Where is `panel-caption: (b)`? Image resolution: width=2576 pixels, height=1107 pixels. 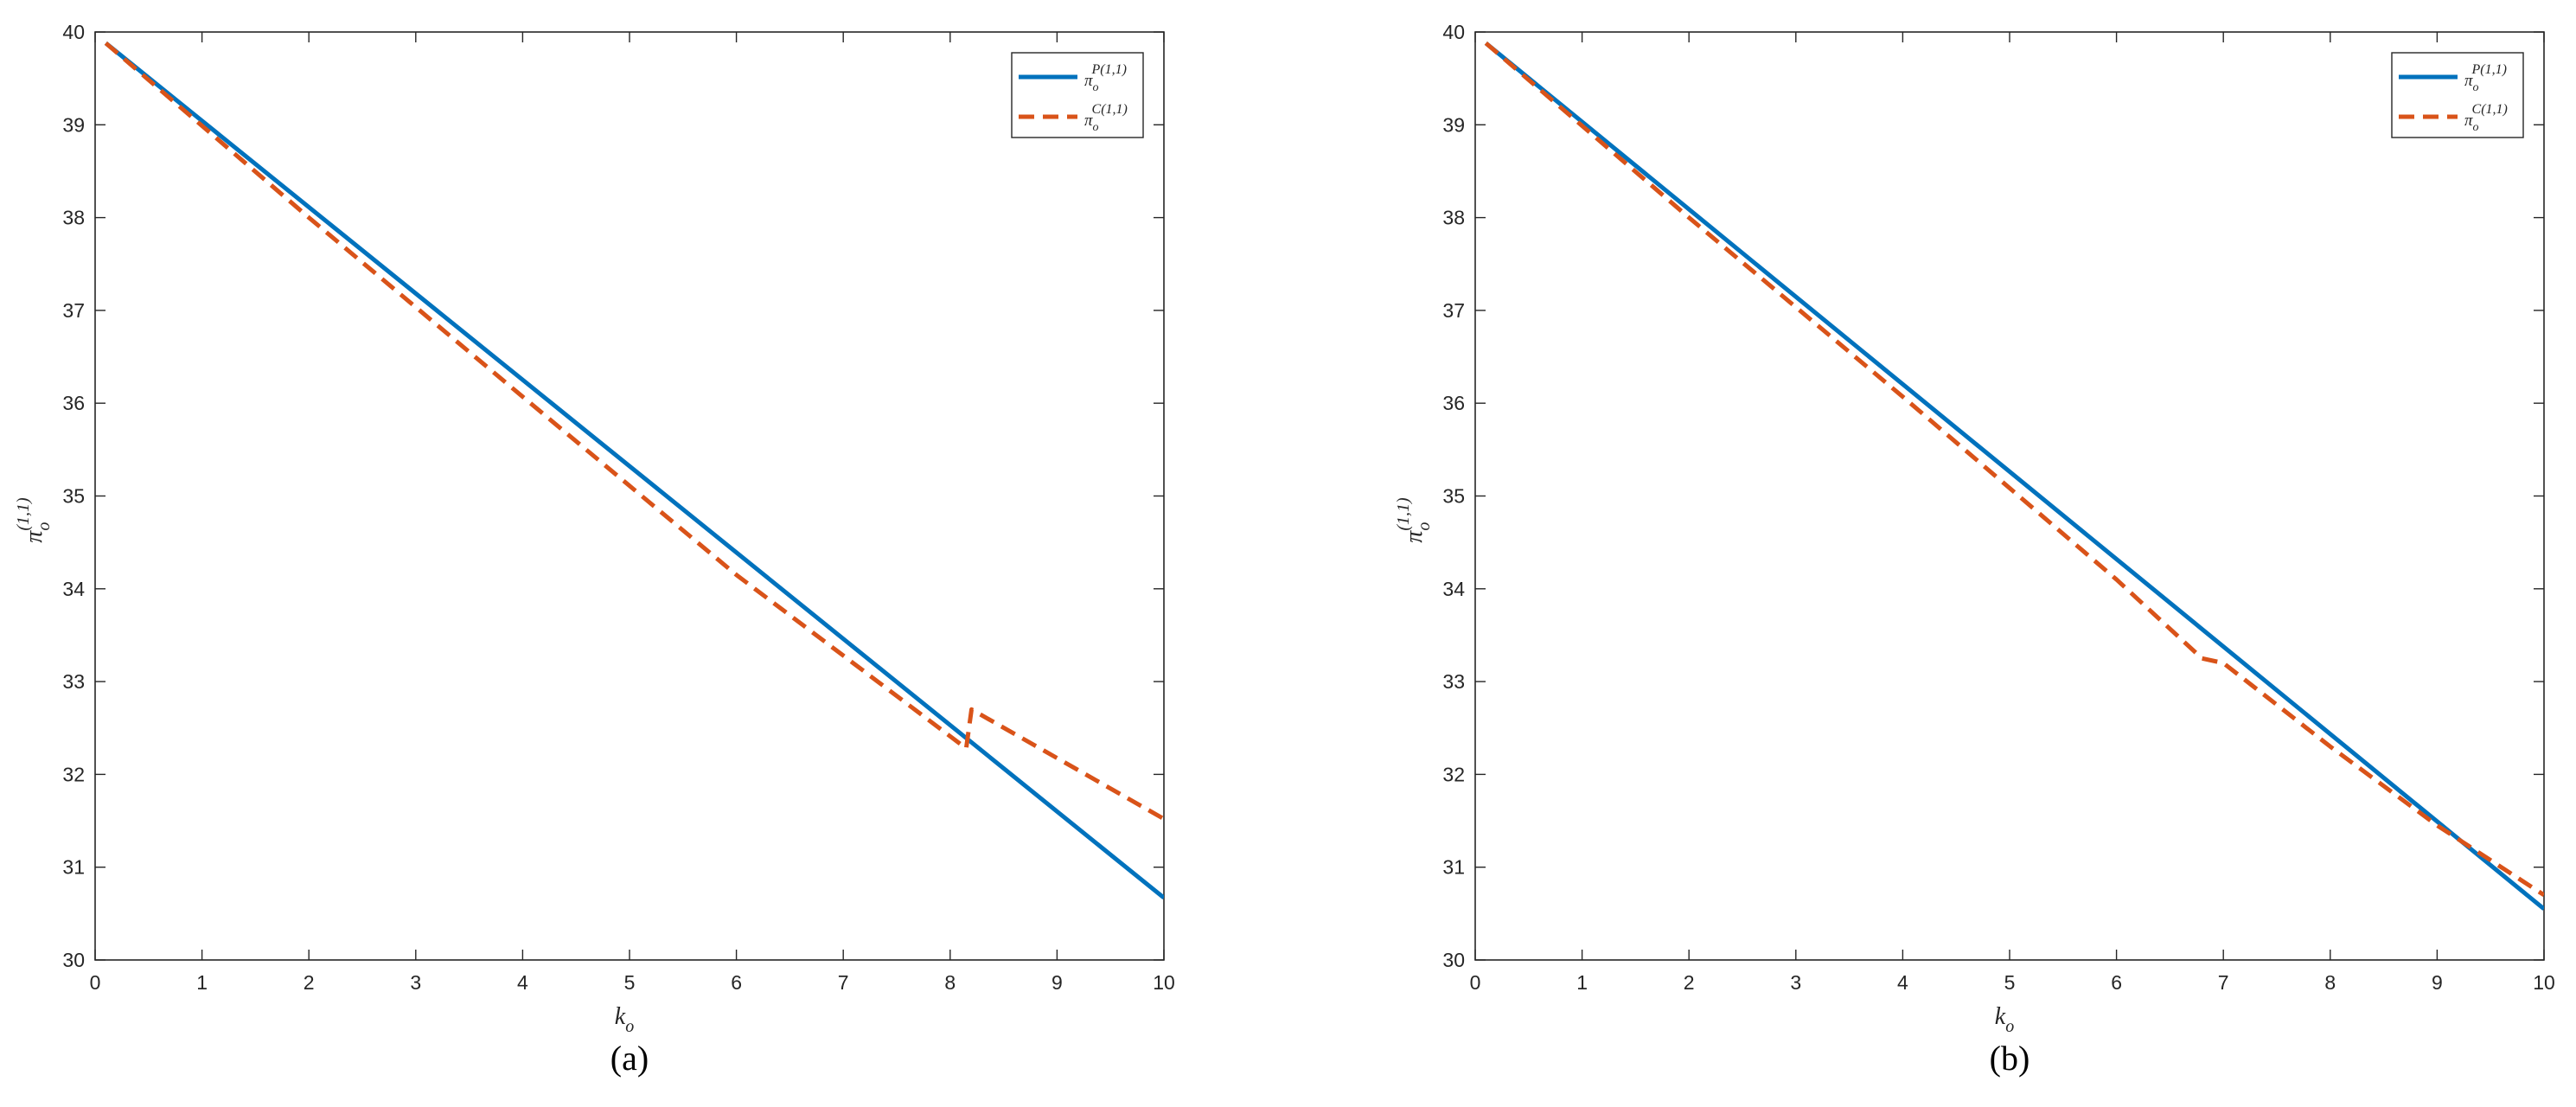
panel-caption: (b) is located at coordinates (2010, 1058).